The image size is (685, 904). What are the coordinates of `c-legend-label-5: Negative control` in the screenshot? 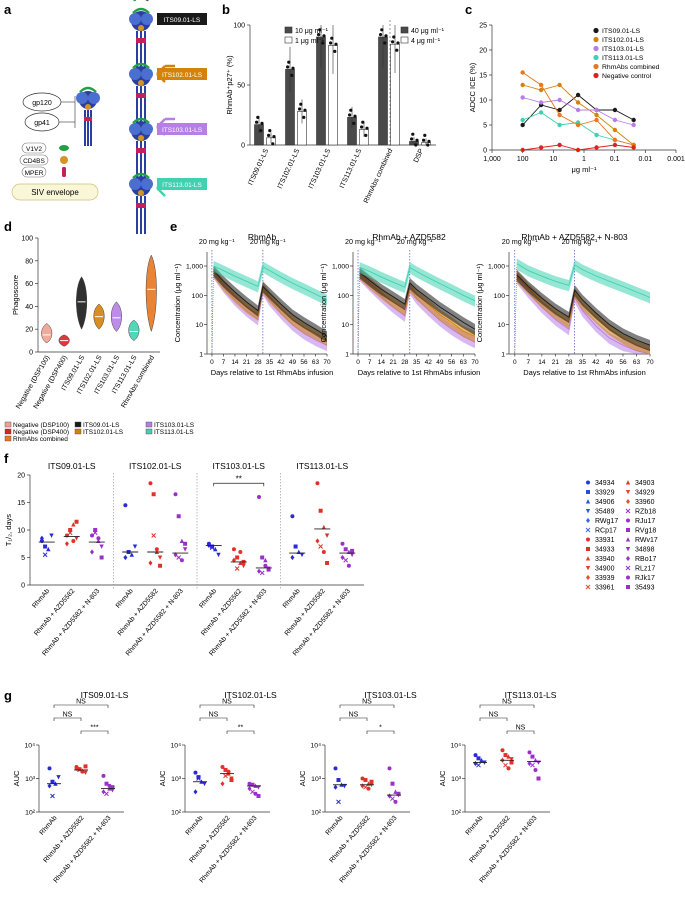 It's located at (627, 76).